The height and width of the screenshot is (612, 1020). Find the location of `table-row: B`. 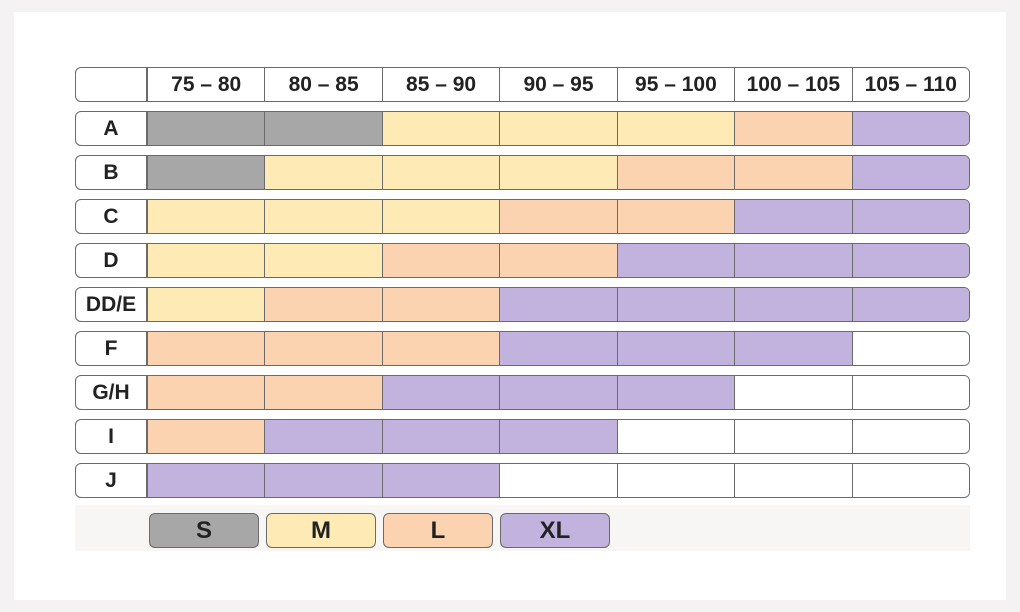

table-row: B is located at coordinates (522, 172).